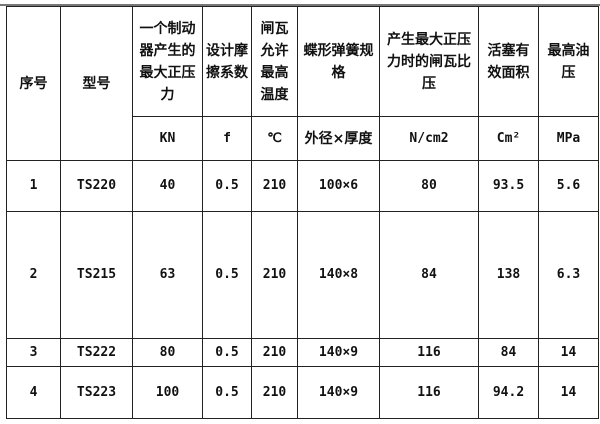  Describe the element at coordinates (274, 61) in the screenshot. I see `header-max-temp: 闸瓦允许最高温度` at that location.